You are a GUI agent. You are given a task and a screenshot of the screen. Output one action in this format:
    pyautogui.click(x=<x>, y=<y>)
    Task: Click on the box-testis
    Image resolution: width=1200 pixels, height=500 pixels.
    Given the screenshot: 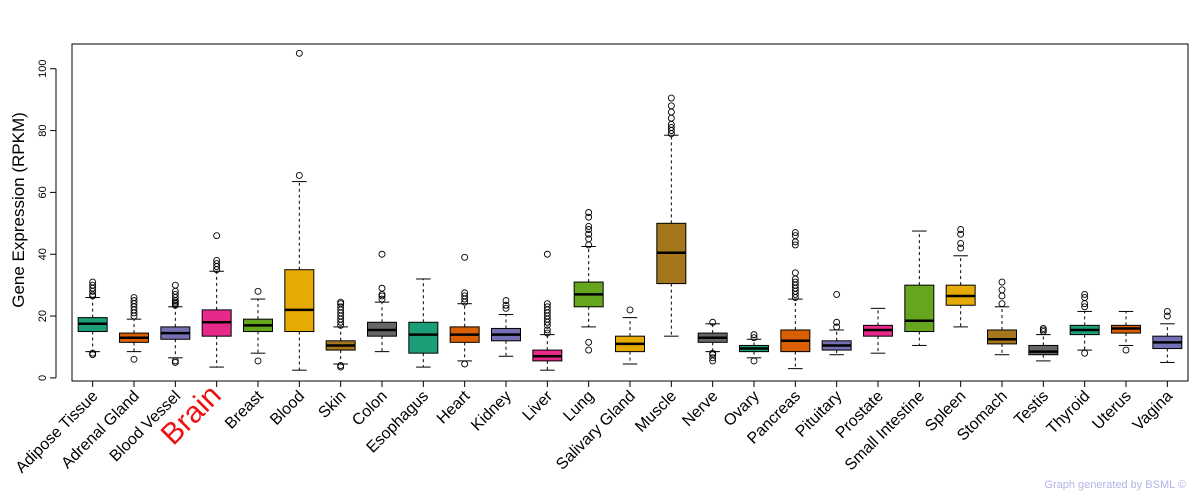 What is the action you would take?
    pyautogui.click(x=1043, y=350)
    